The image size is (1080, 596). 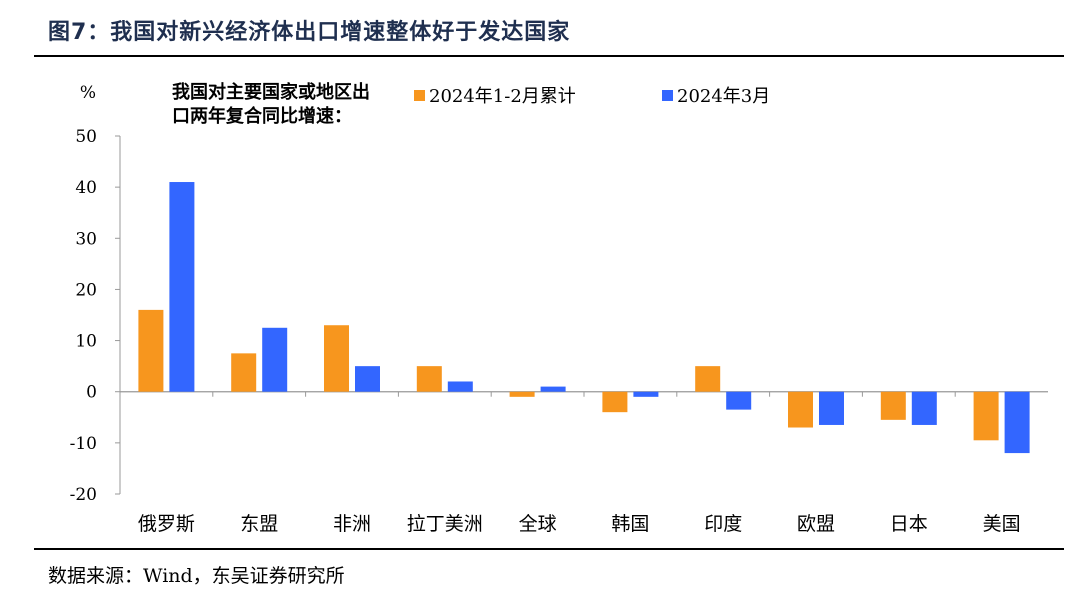 What do you see at coordinates (909, 524) in the screenshot?
I see `x-category-label: 日本` at bounding box center [909, 524].